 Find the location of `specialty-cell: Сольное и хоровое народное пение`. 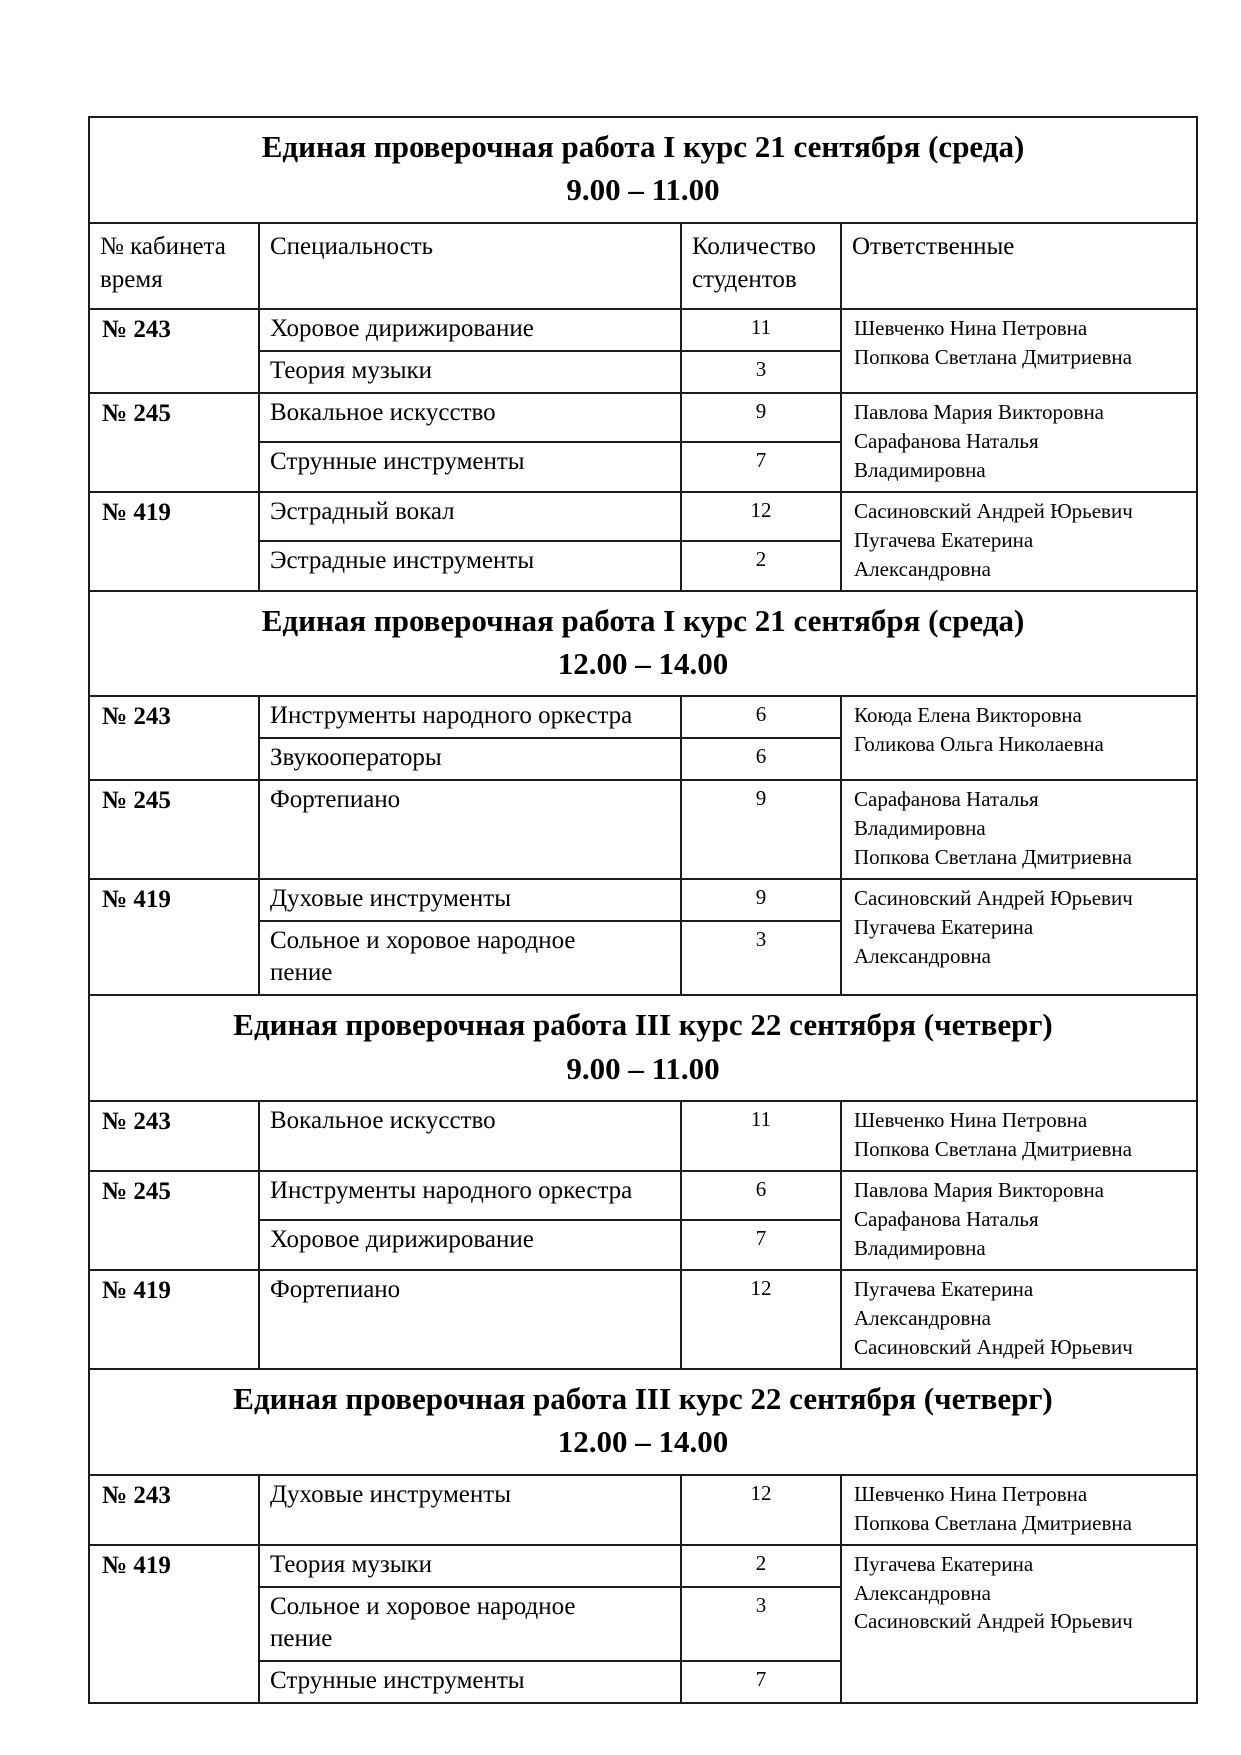

specialty-cell: Сольное и хоровое народное пение is located at coordinates (470, 1623).